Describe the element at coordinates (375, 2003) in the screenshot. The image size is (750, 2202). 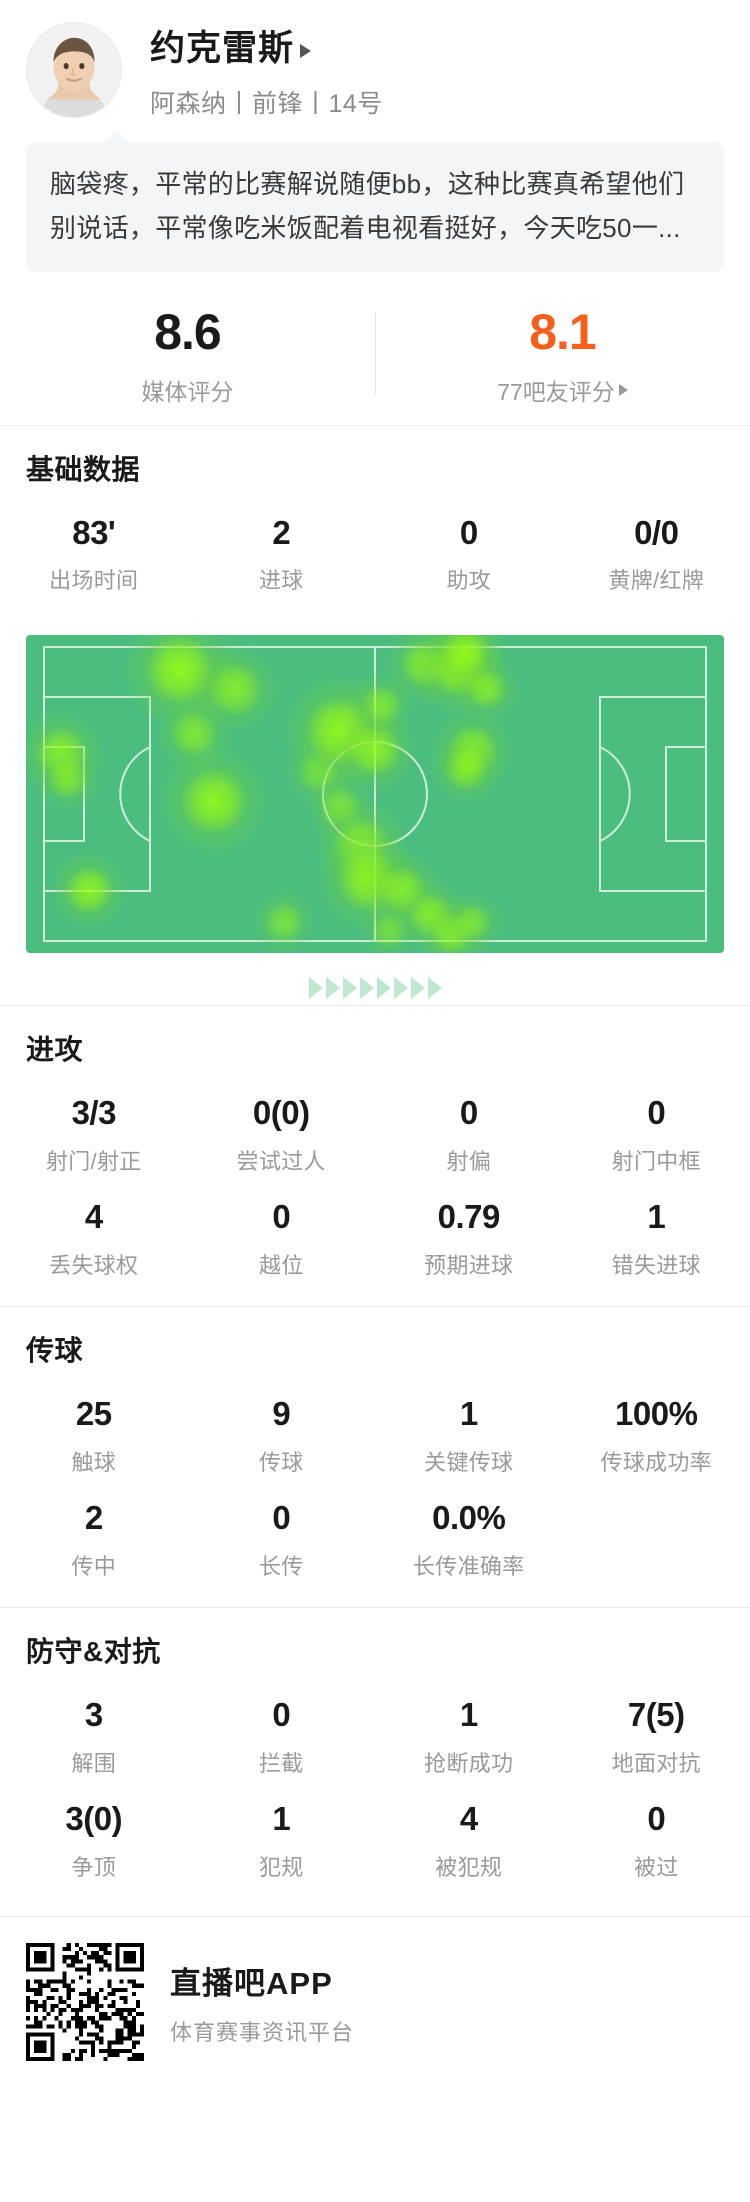
I see `app-footer: 直播吧APP 体育赛事资讯平台` at that location.